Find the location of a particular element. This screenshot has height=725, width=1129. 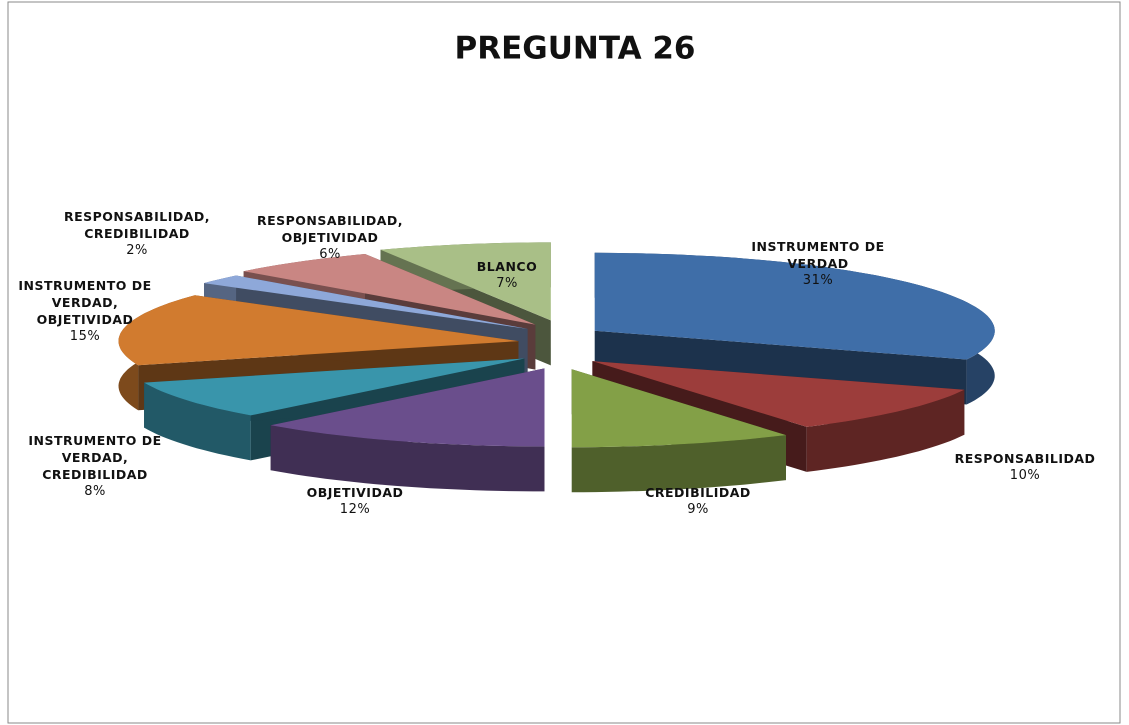

label-category: RESPONSABILIDAD is located at coordinates (1025, 458).